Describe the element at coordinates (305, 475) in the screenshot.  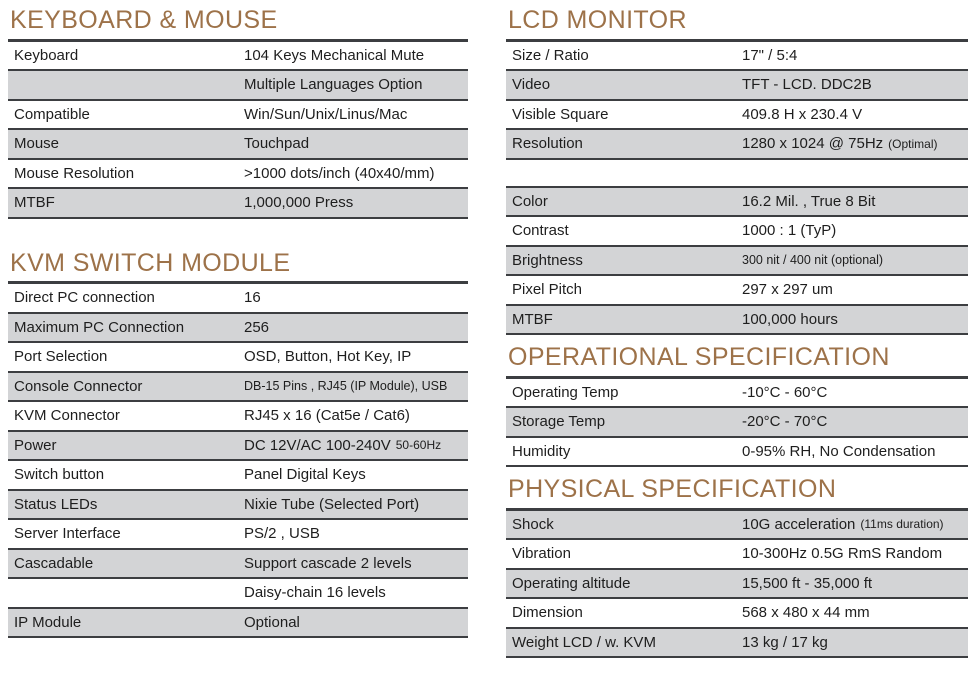
I see `spec-value: Panel Digital Keys` at that location.